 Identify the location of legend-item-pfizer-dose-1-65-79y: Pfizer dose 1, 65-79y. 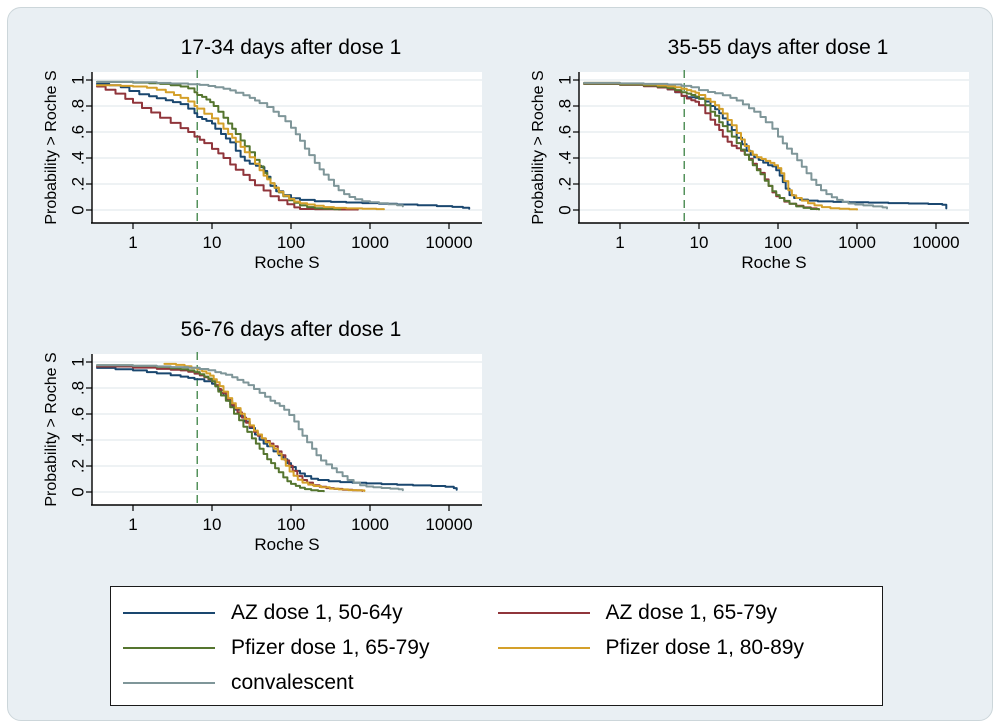
(310, 648).